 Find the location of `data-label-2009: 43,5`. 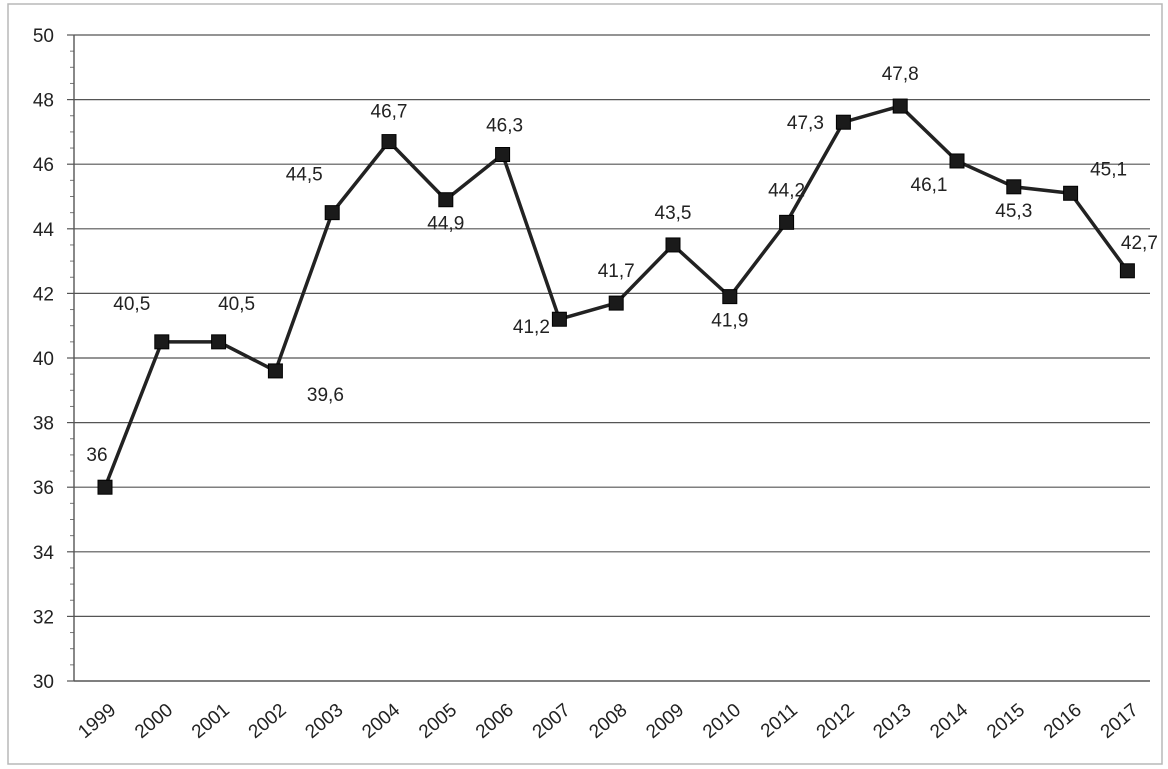

data-label-2009: 43,5 is located at coordinates (673, 213).